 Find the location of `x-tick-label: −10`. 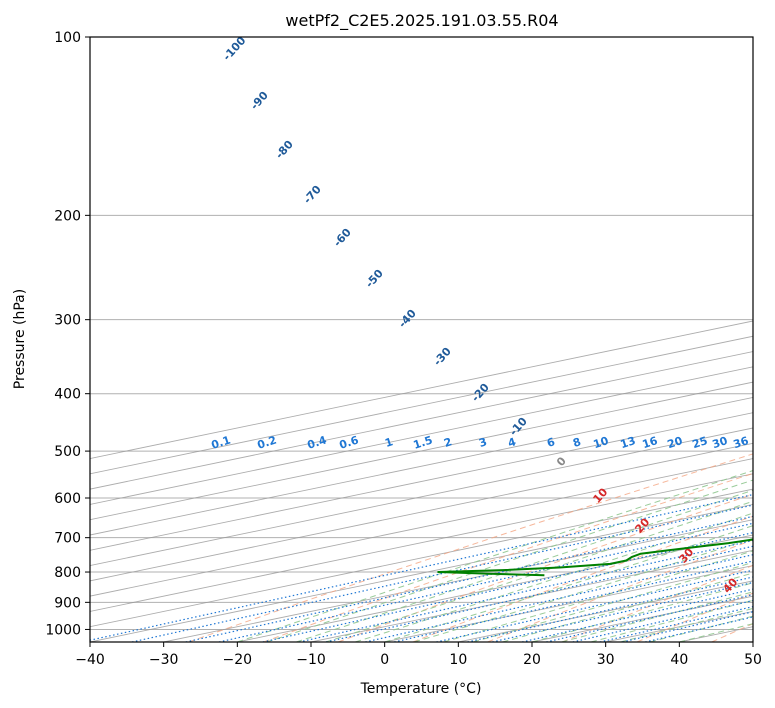

x-tick-label: −10 is located at coordinates (311, 660).